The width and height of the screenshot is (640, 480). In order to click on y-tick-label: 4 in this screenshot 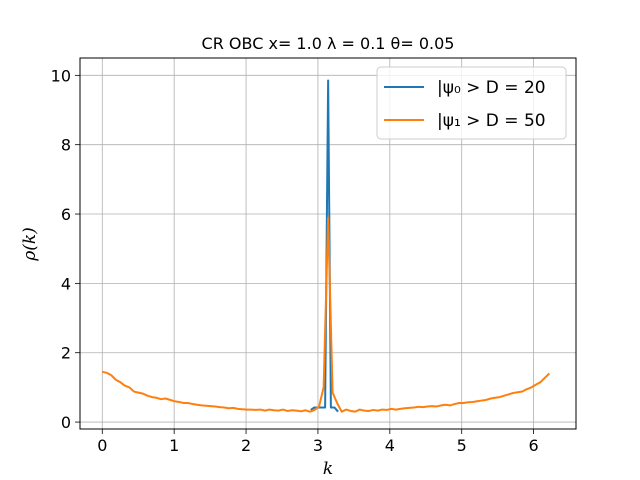, I will do `click(66, 283)`.